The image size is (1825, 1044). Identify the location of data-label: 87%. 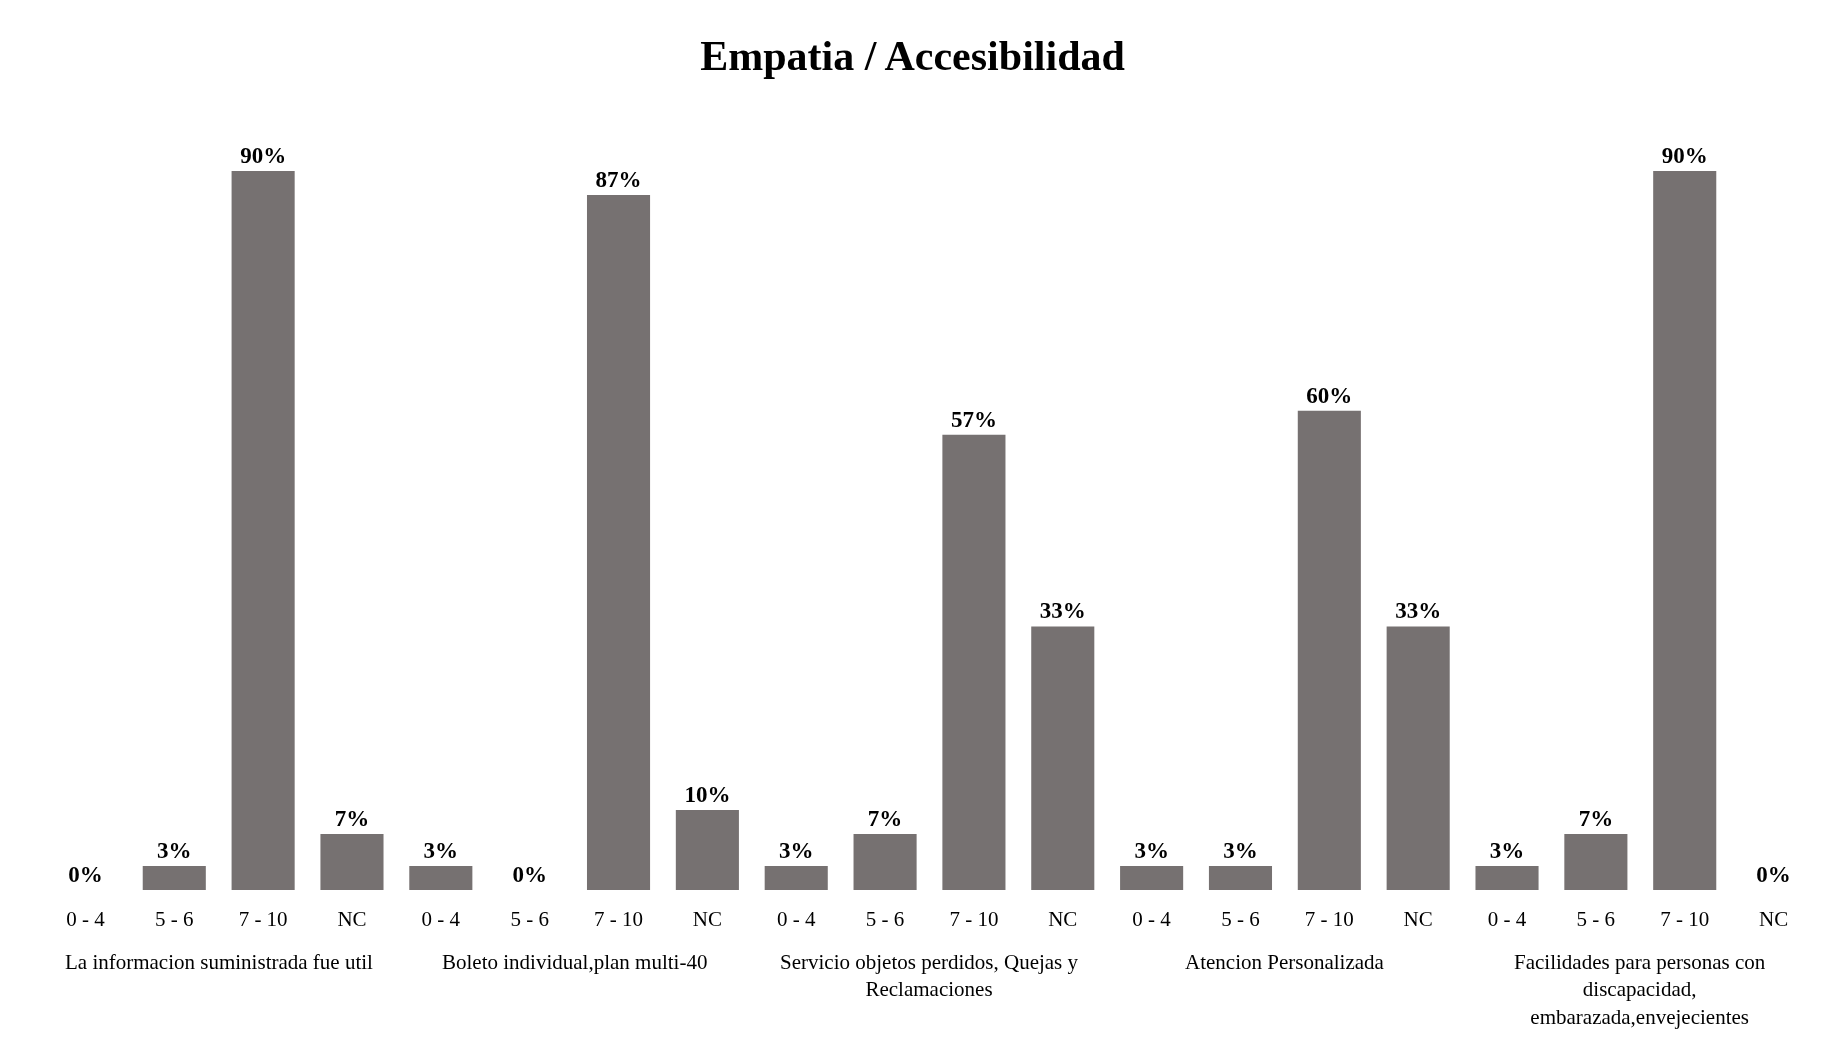
(618, 180).